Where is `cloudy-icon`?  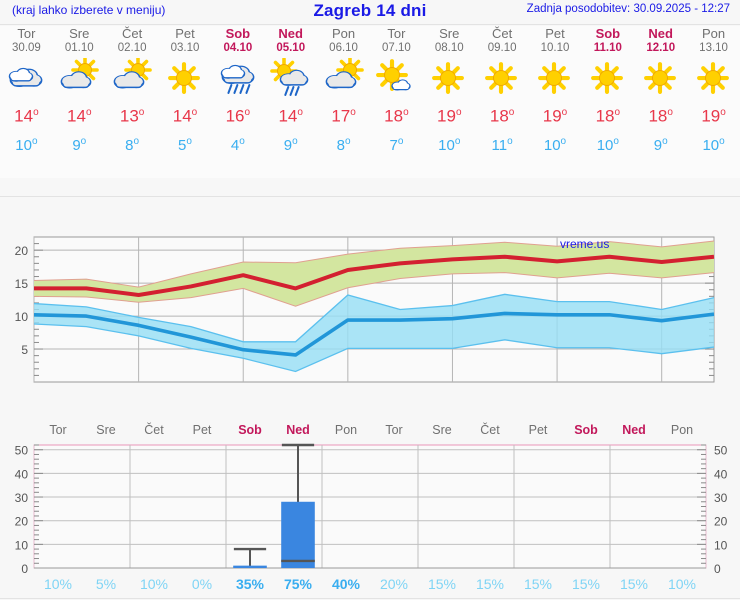 cloudy-icon is located at coordinates (26, 79).